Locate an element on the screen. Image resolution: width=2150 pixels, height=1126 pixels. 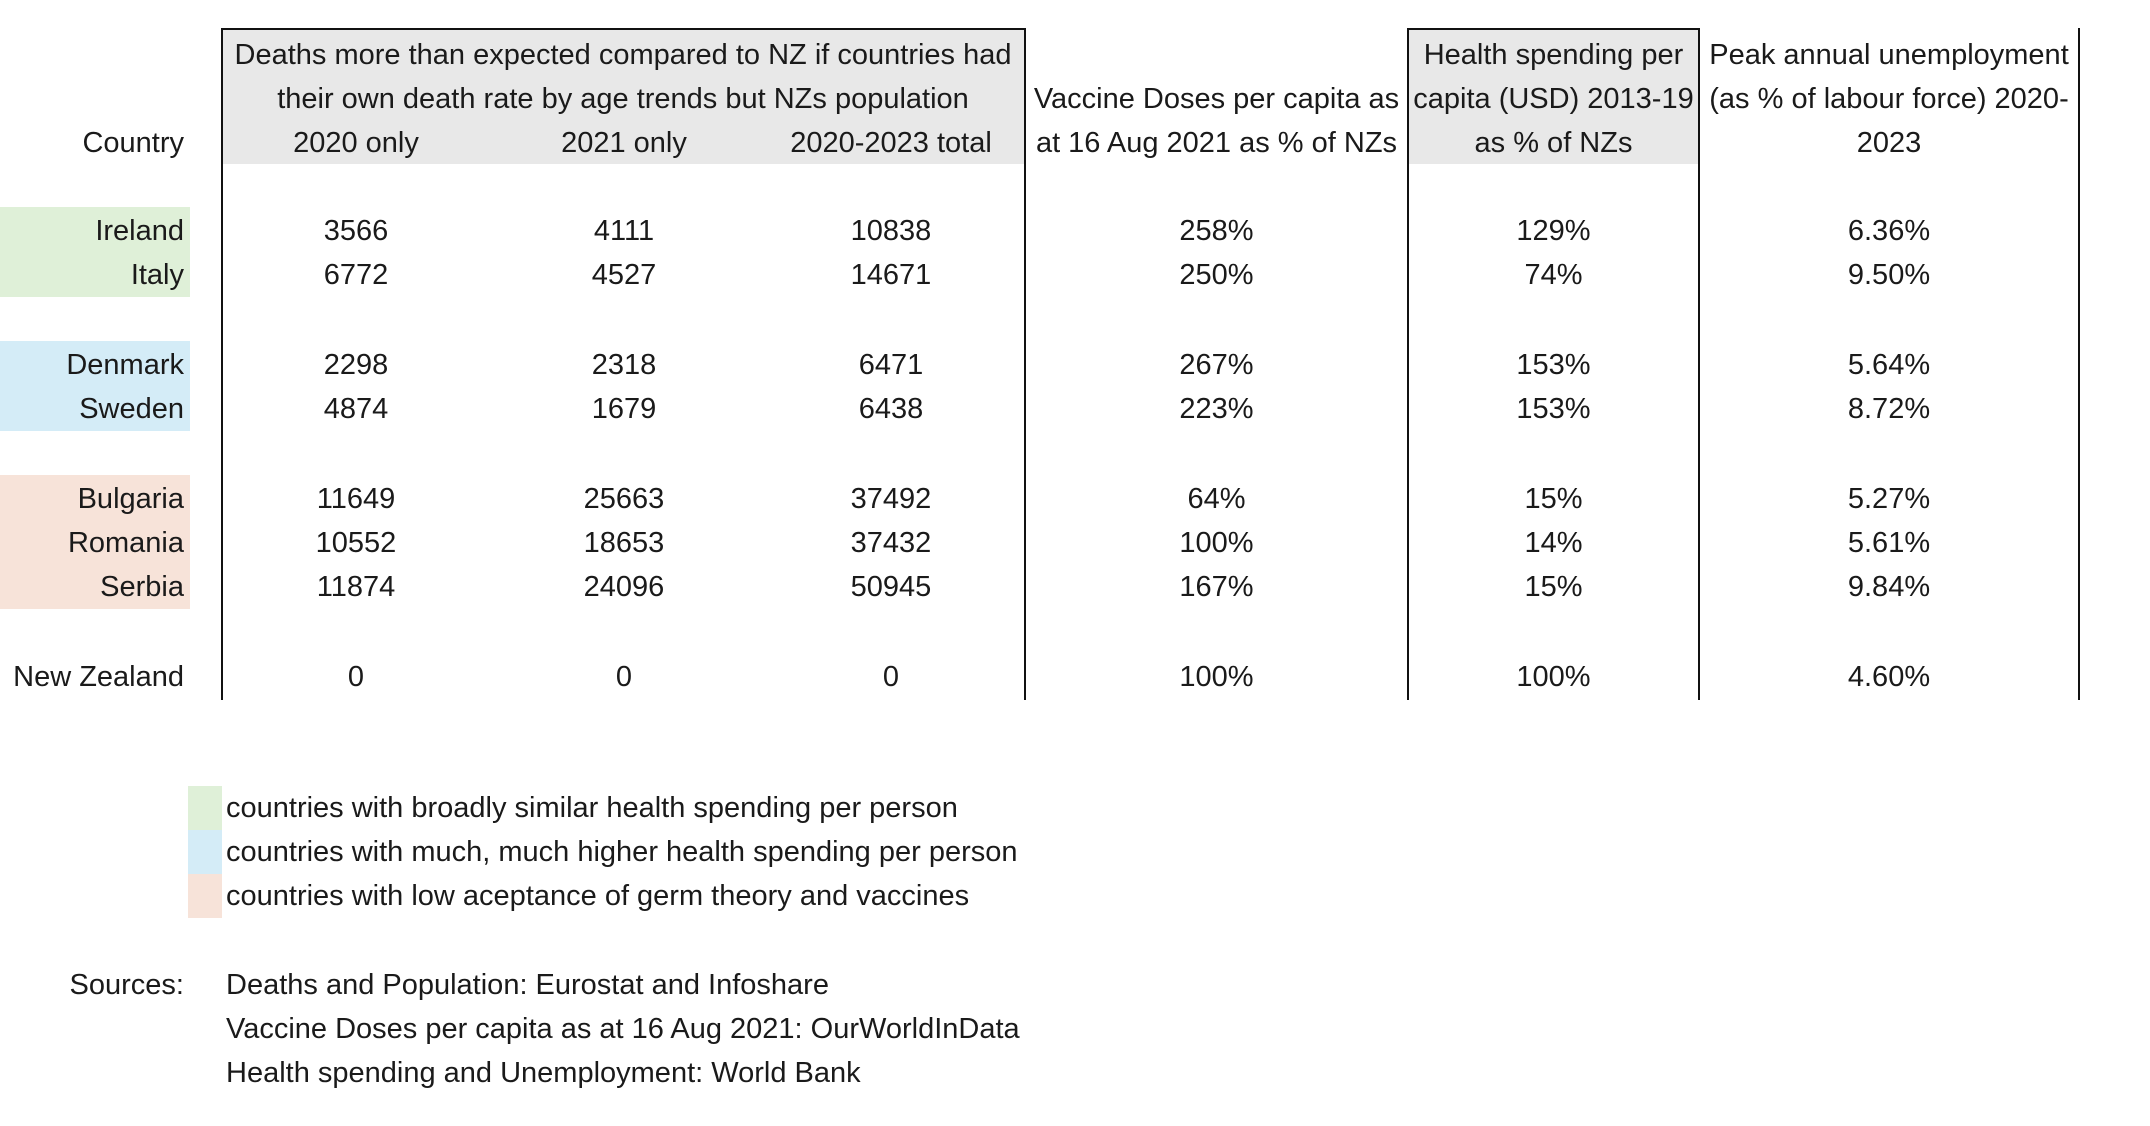
cell-deaths-2021: 24096 is located at coordinates (624, 587).